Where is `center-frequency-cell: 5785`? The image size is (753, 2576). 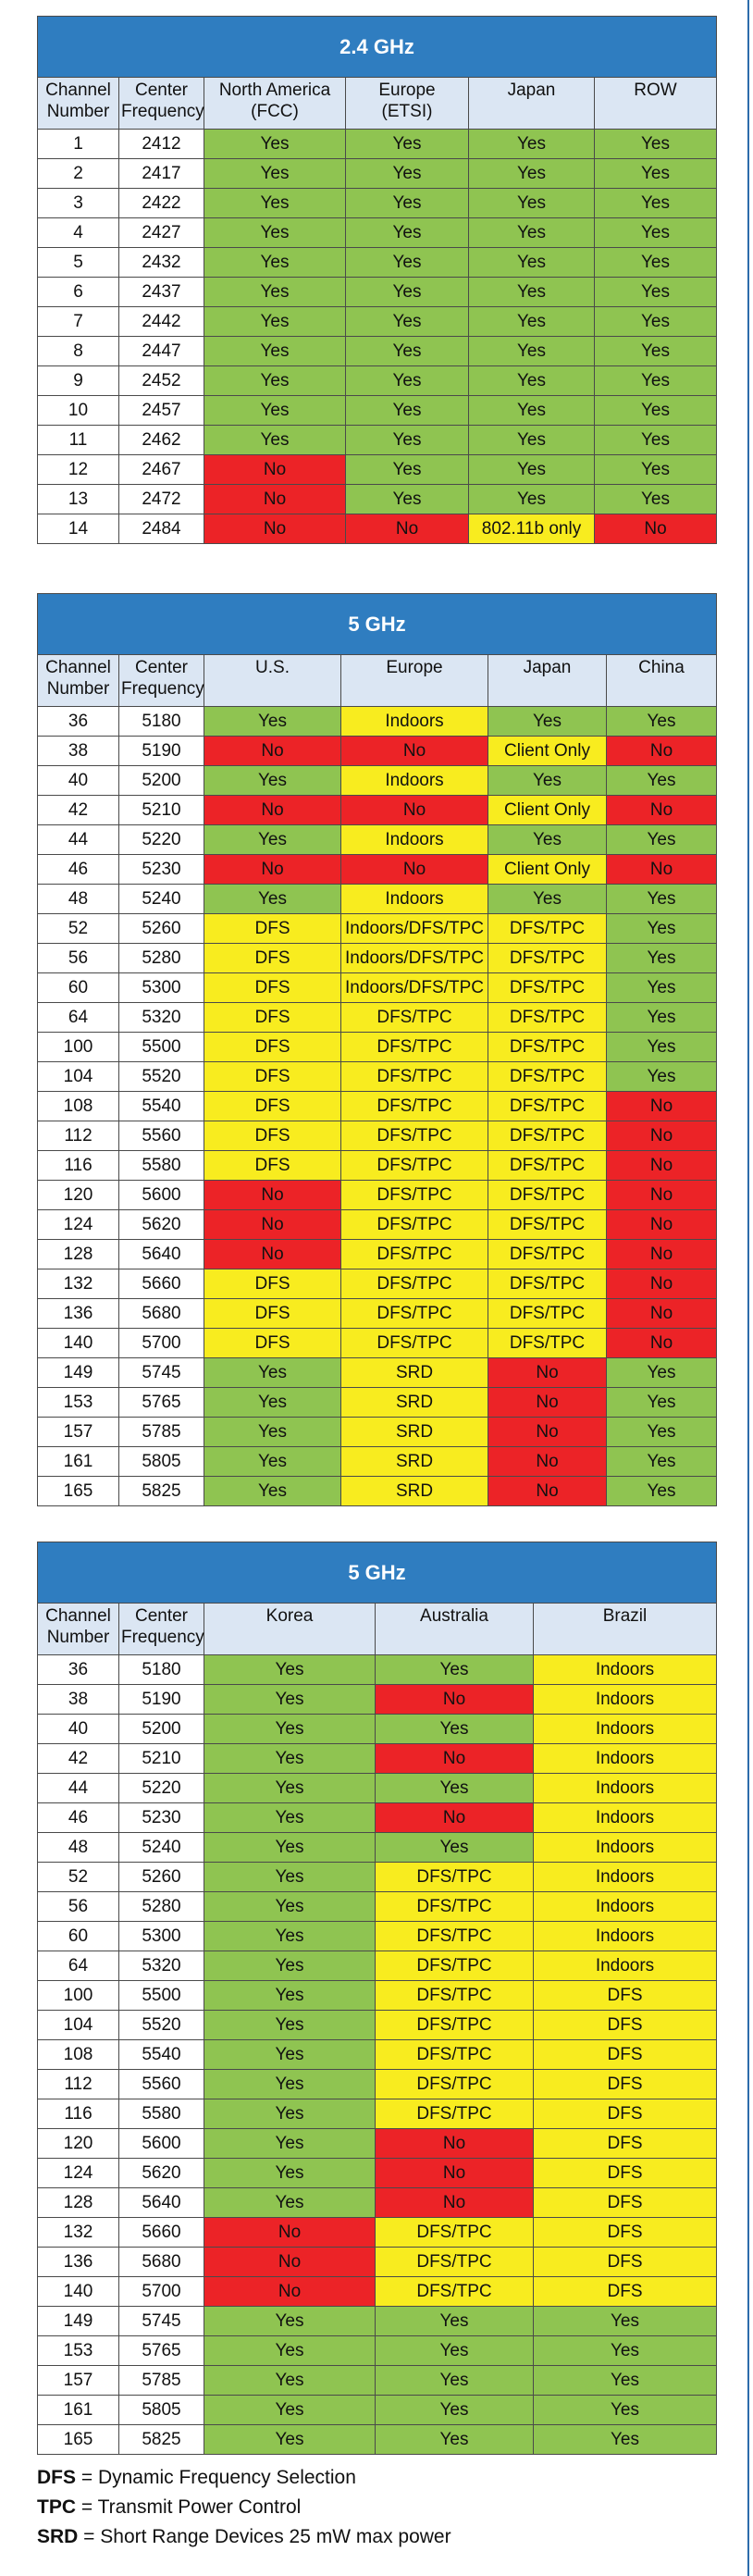
center-frequency-cell: 5785 is located at coordinates (161, 1432).